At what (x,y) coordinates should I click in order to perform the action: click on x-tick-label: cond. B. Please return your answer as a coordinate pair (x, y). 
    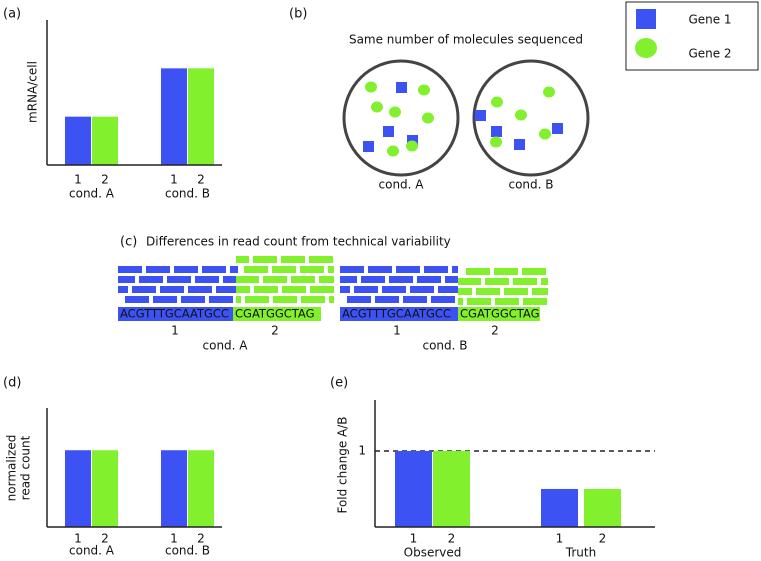
    Looking at the image, I should click on (187, 551).